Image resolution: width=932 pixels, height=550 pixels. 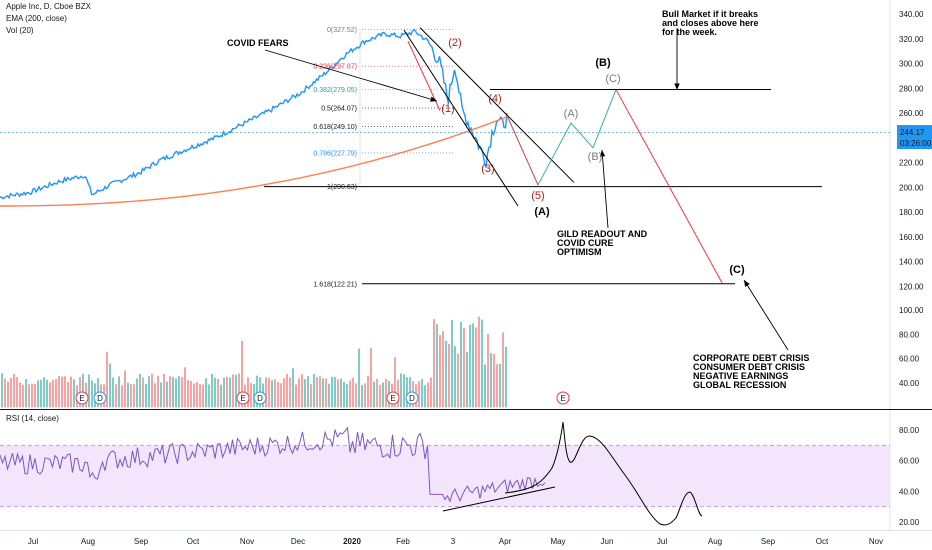 I want to click on vol-legend: Vol (20), so click(x=20, y=30).